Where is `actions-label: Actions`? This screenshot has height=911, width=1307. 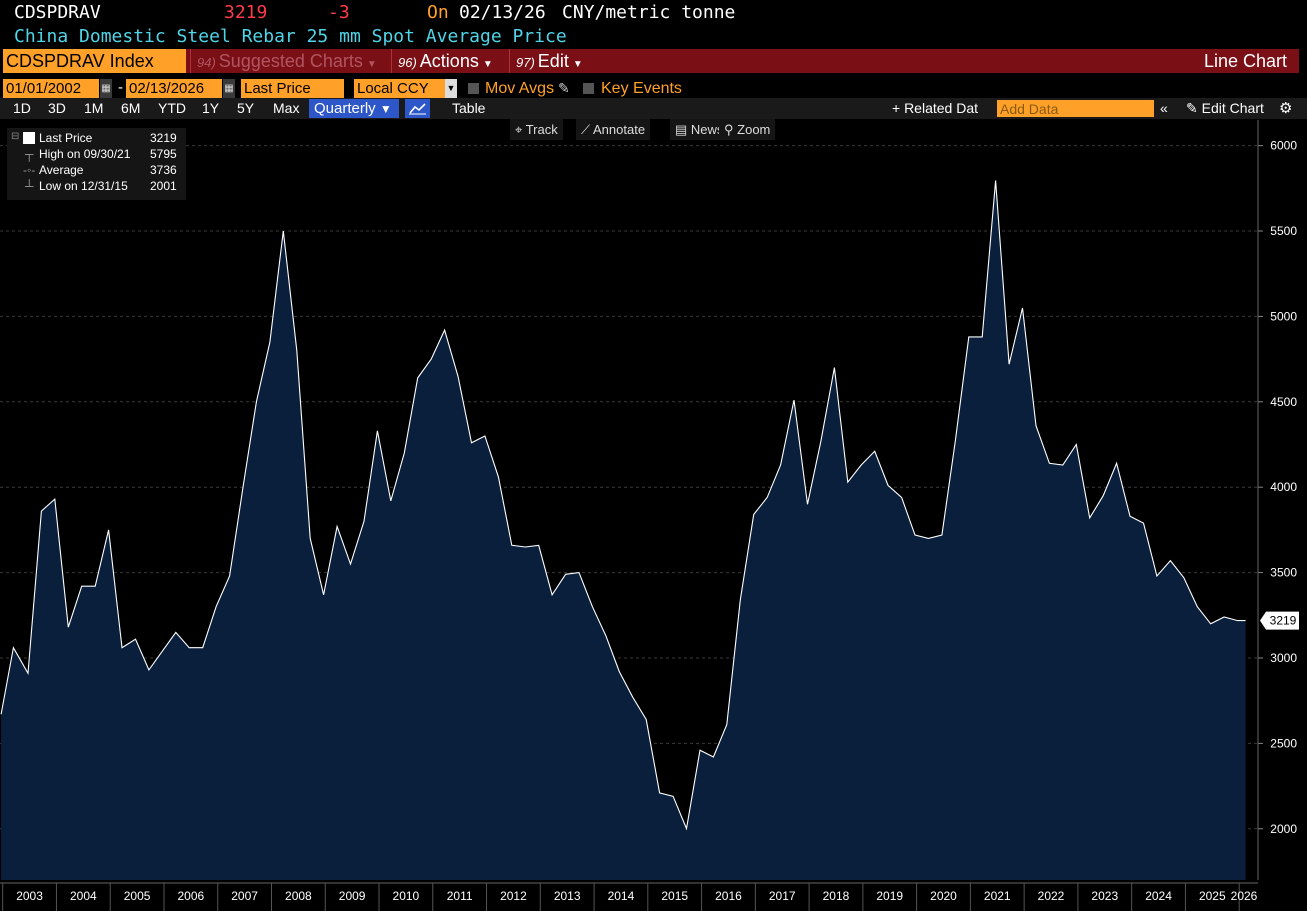
actions-label: Actions is located at coordinates (449, 61).